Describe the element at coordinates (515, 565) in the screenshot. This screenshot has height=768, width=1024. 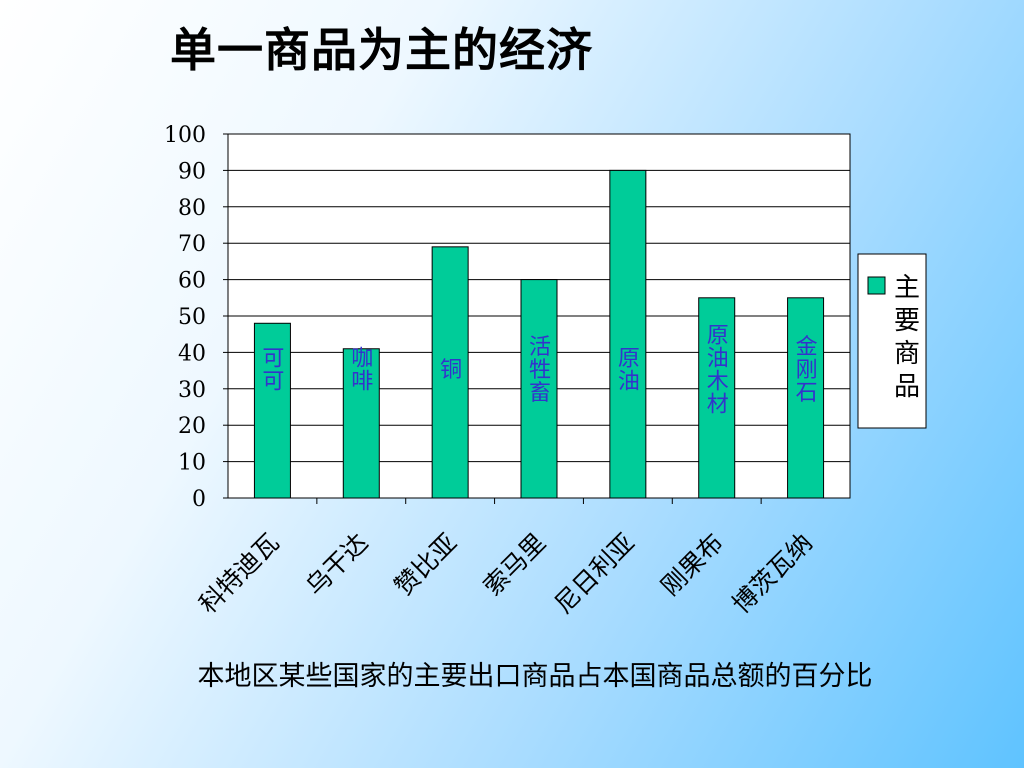
I see `x-tick-label: 索马里` at that location.